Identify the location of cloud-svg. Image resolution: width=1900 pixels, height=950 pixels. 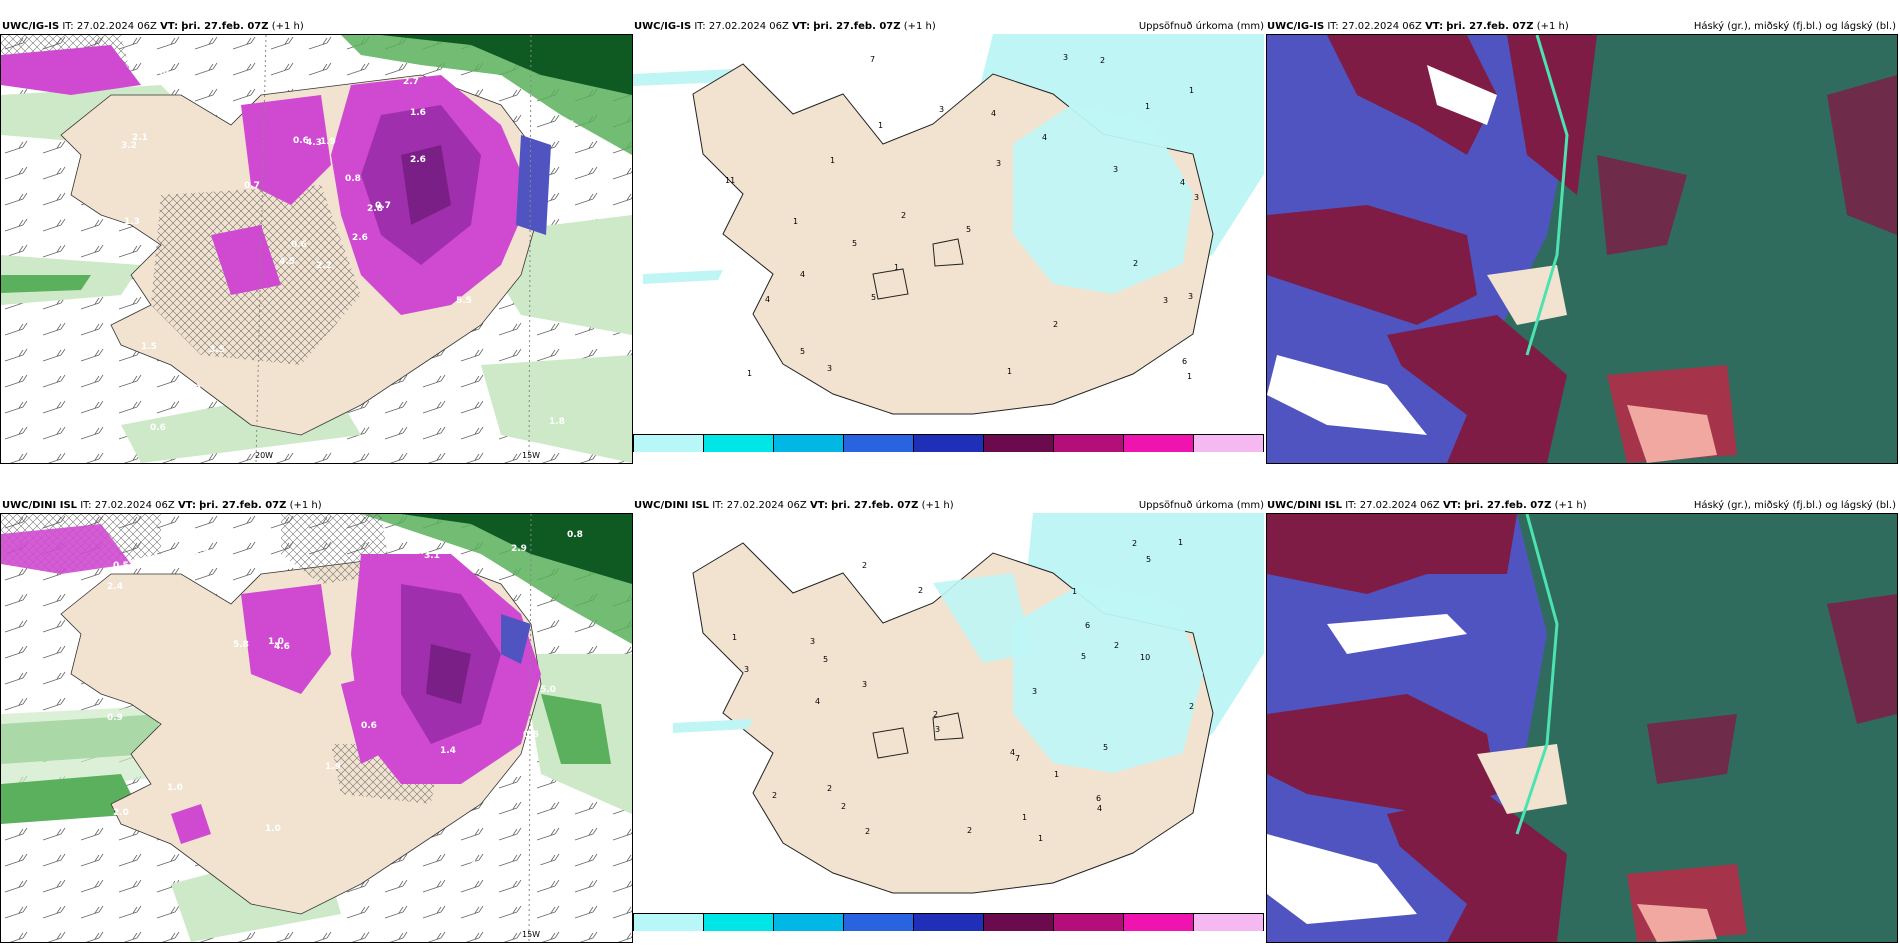
(1582, 249).